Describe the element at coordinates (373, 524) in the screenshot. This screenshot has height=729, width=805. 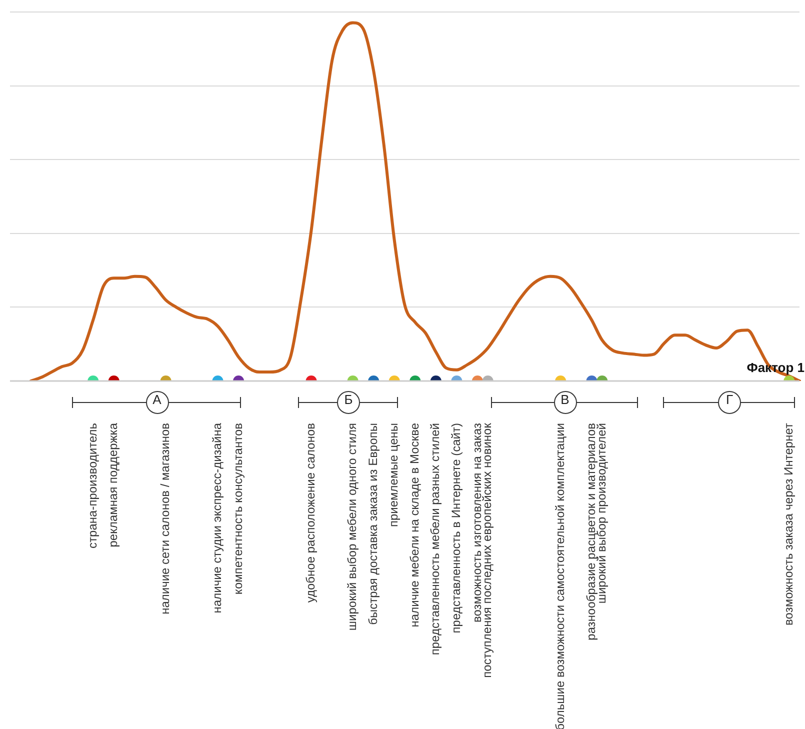
I see `x-tick-label: быстрая доставка заказа из Европы` at that location.